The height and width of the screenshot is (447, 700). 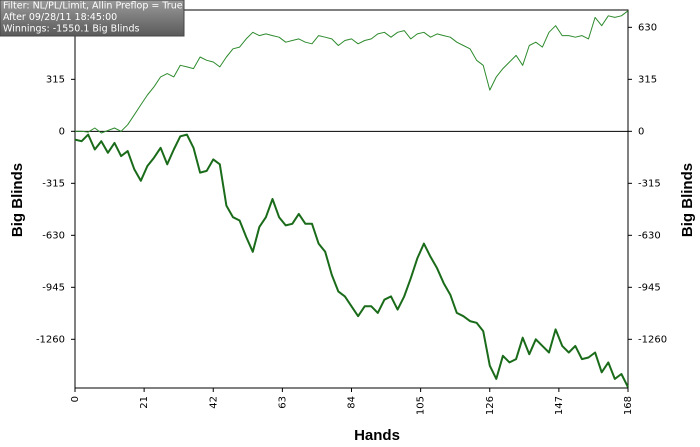 What do you see at coordinates (641, 131) in the screenshot?
I see `y2-tick-label: 0` at bounding box center [641, 131].